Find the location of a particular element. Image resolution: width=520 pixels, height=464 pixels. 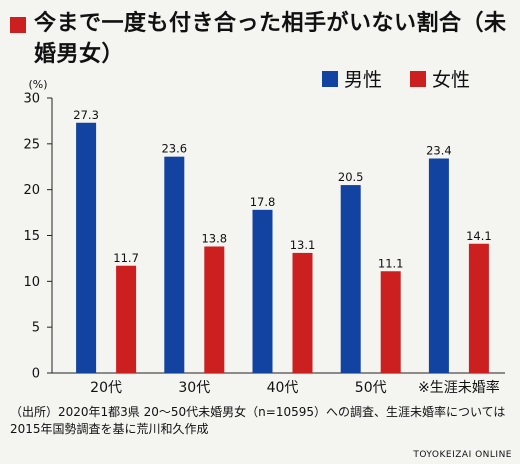

data-label-female: 14.1 is located at coordinates (479, 236).